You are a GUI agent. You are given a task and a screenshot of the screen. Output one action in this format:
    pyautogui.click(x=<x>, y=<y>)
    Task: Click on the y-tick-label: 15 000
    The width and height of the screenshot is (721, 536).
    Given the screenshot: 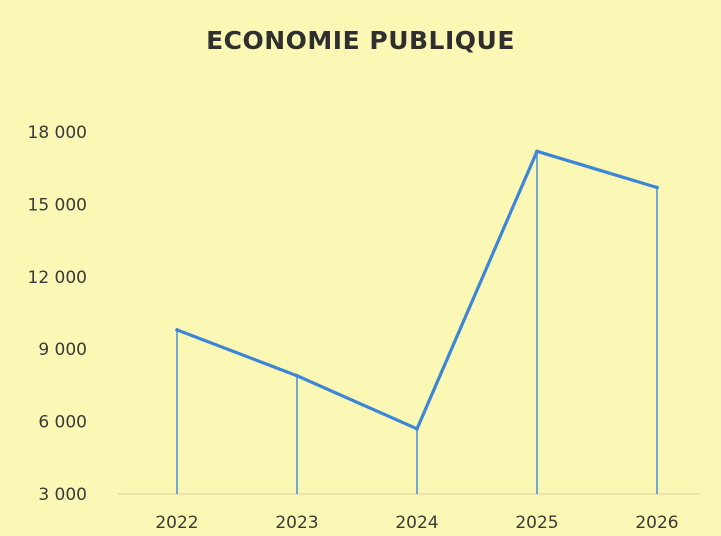 What is the action you would take?
    pyautogui.click(x=57, y=205)
    